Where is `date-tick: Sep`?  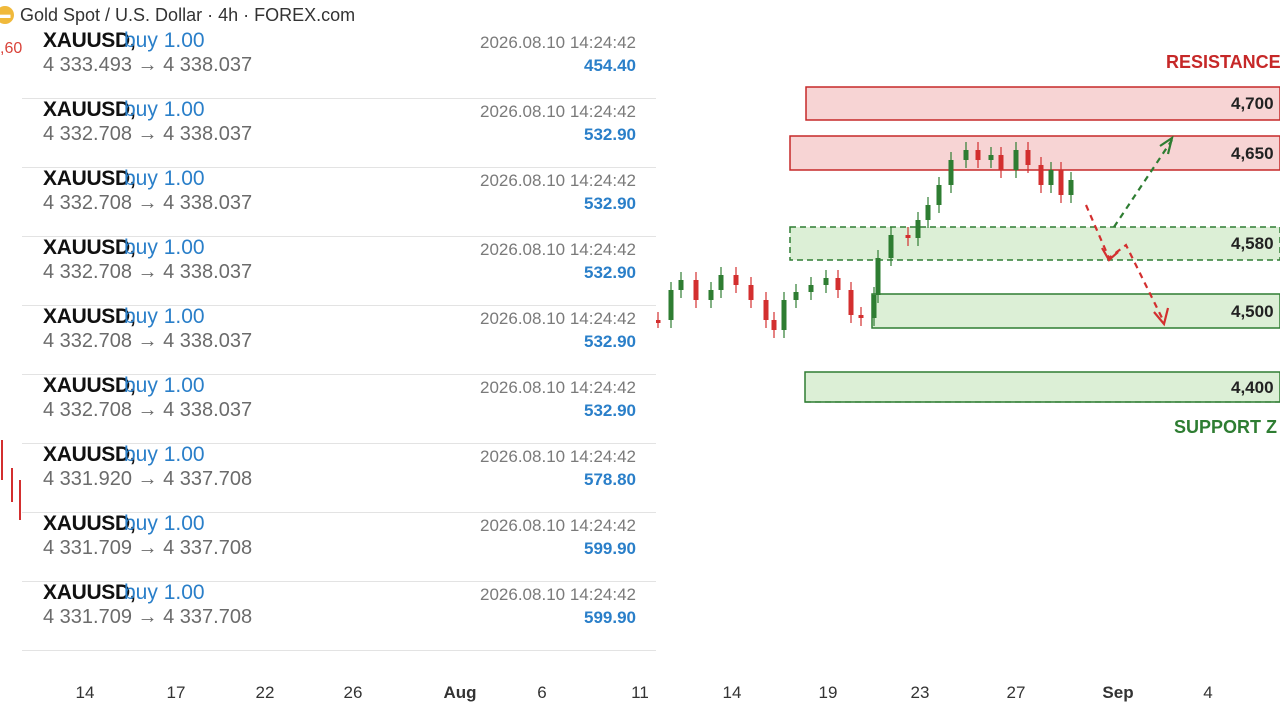
date-tick: Sep is located at coordinates (1118, 692).